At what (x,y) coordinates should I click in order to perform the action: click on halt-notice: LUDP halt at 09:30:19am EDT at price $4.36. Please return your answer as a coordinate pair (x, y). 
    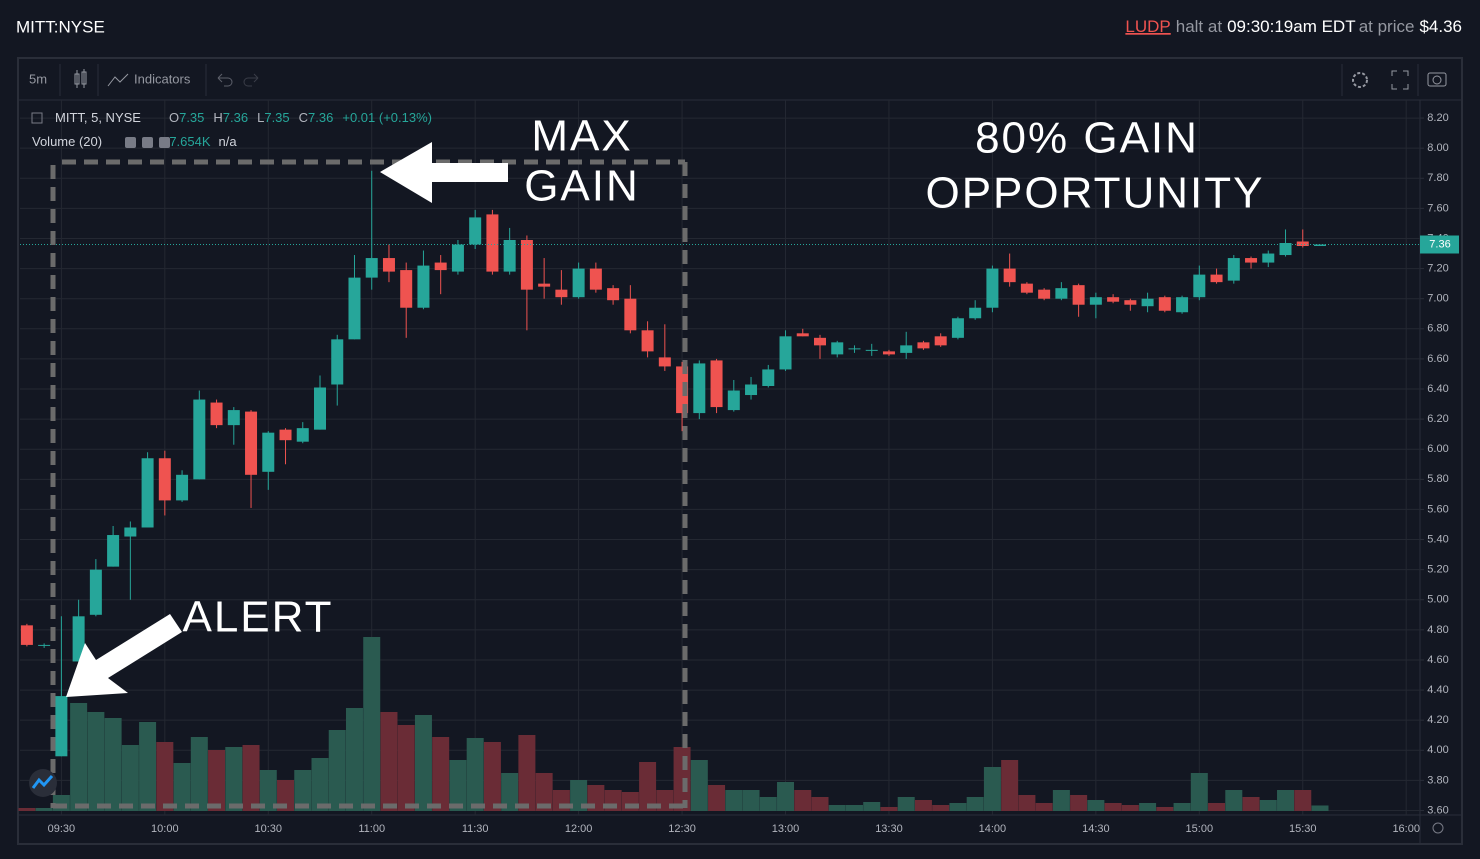
    Looking at the image, I should click on (1293, 26).